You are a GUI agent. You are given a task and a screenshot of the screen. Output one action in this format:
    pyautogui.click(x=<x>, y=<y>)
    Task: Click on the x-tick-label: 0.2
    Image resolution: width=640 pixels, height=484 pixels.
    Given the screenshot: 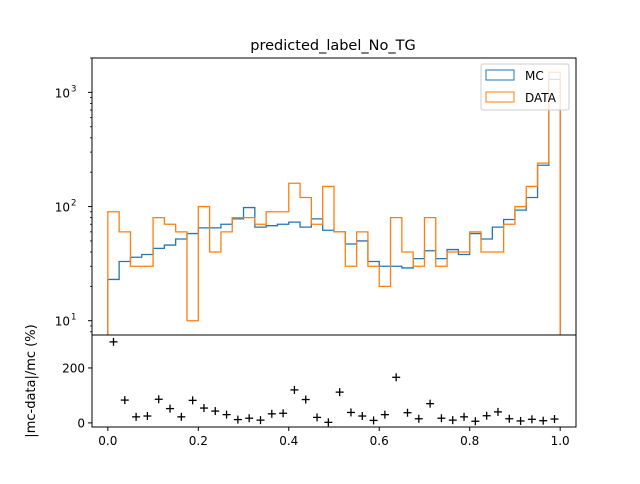 What is the action you would take?
    pyautogui.click(x=198, y=441)
    